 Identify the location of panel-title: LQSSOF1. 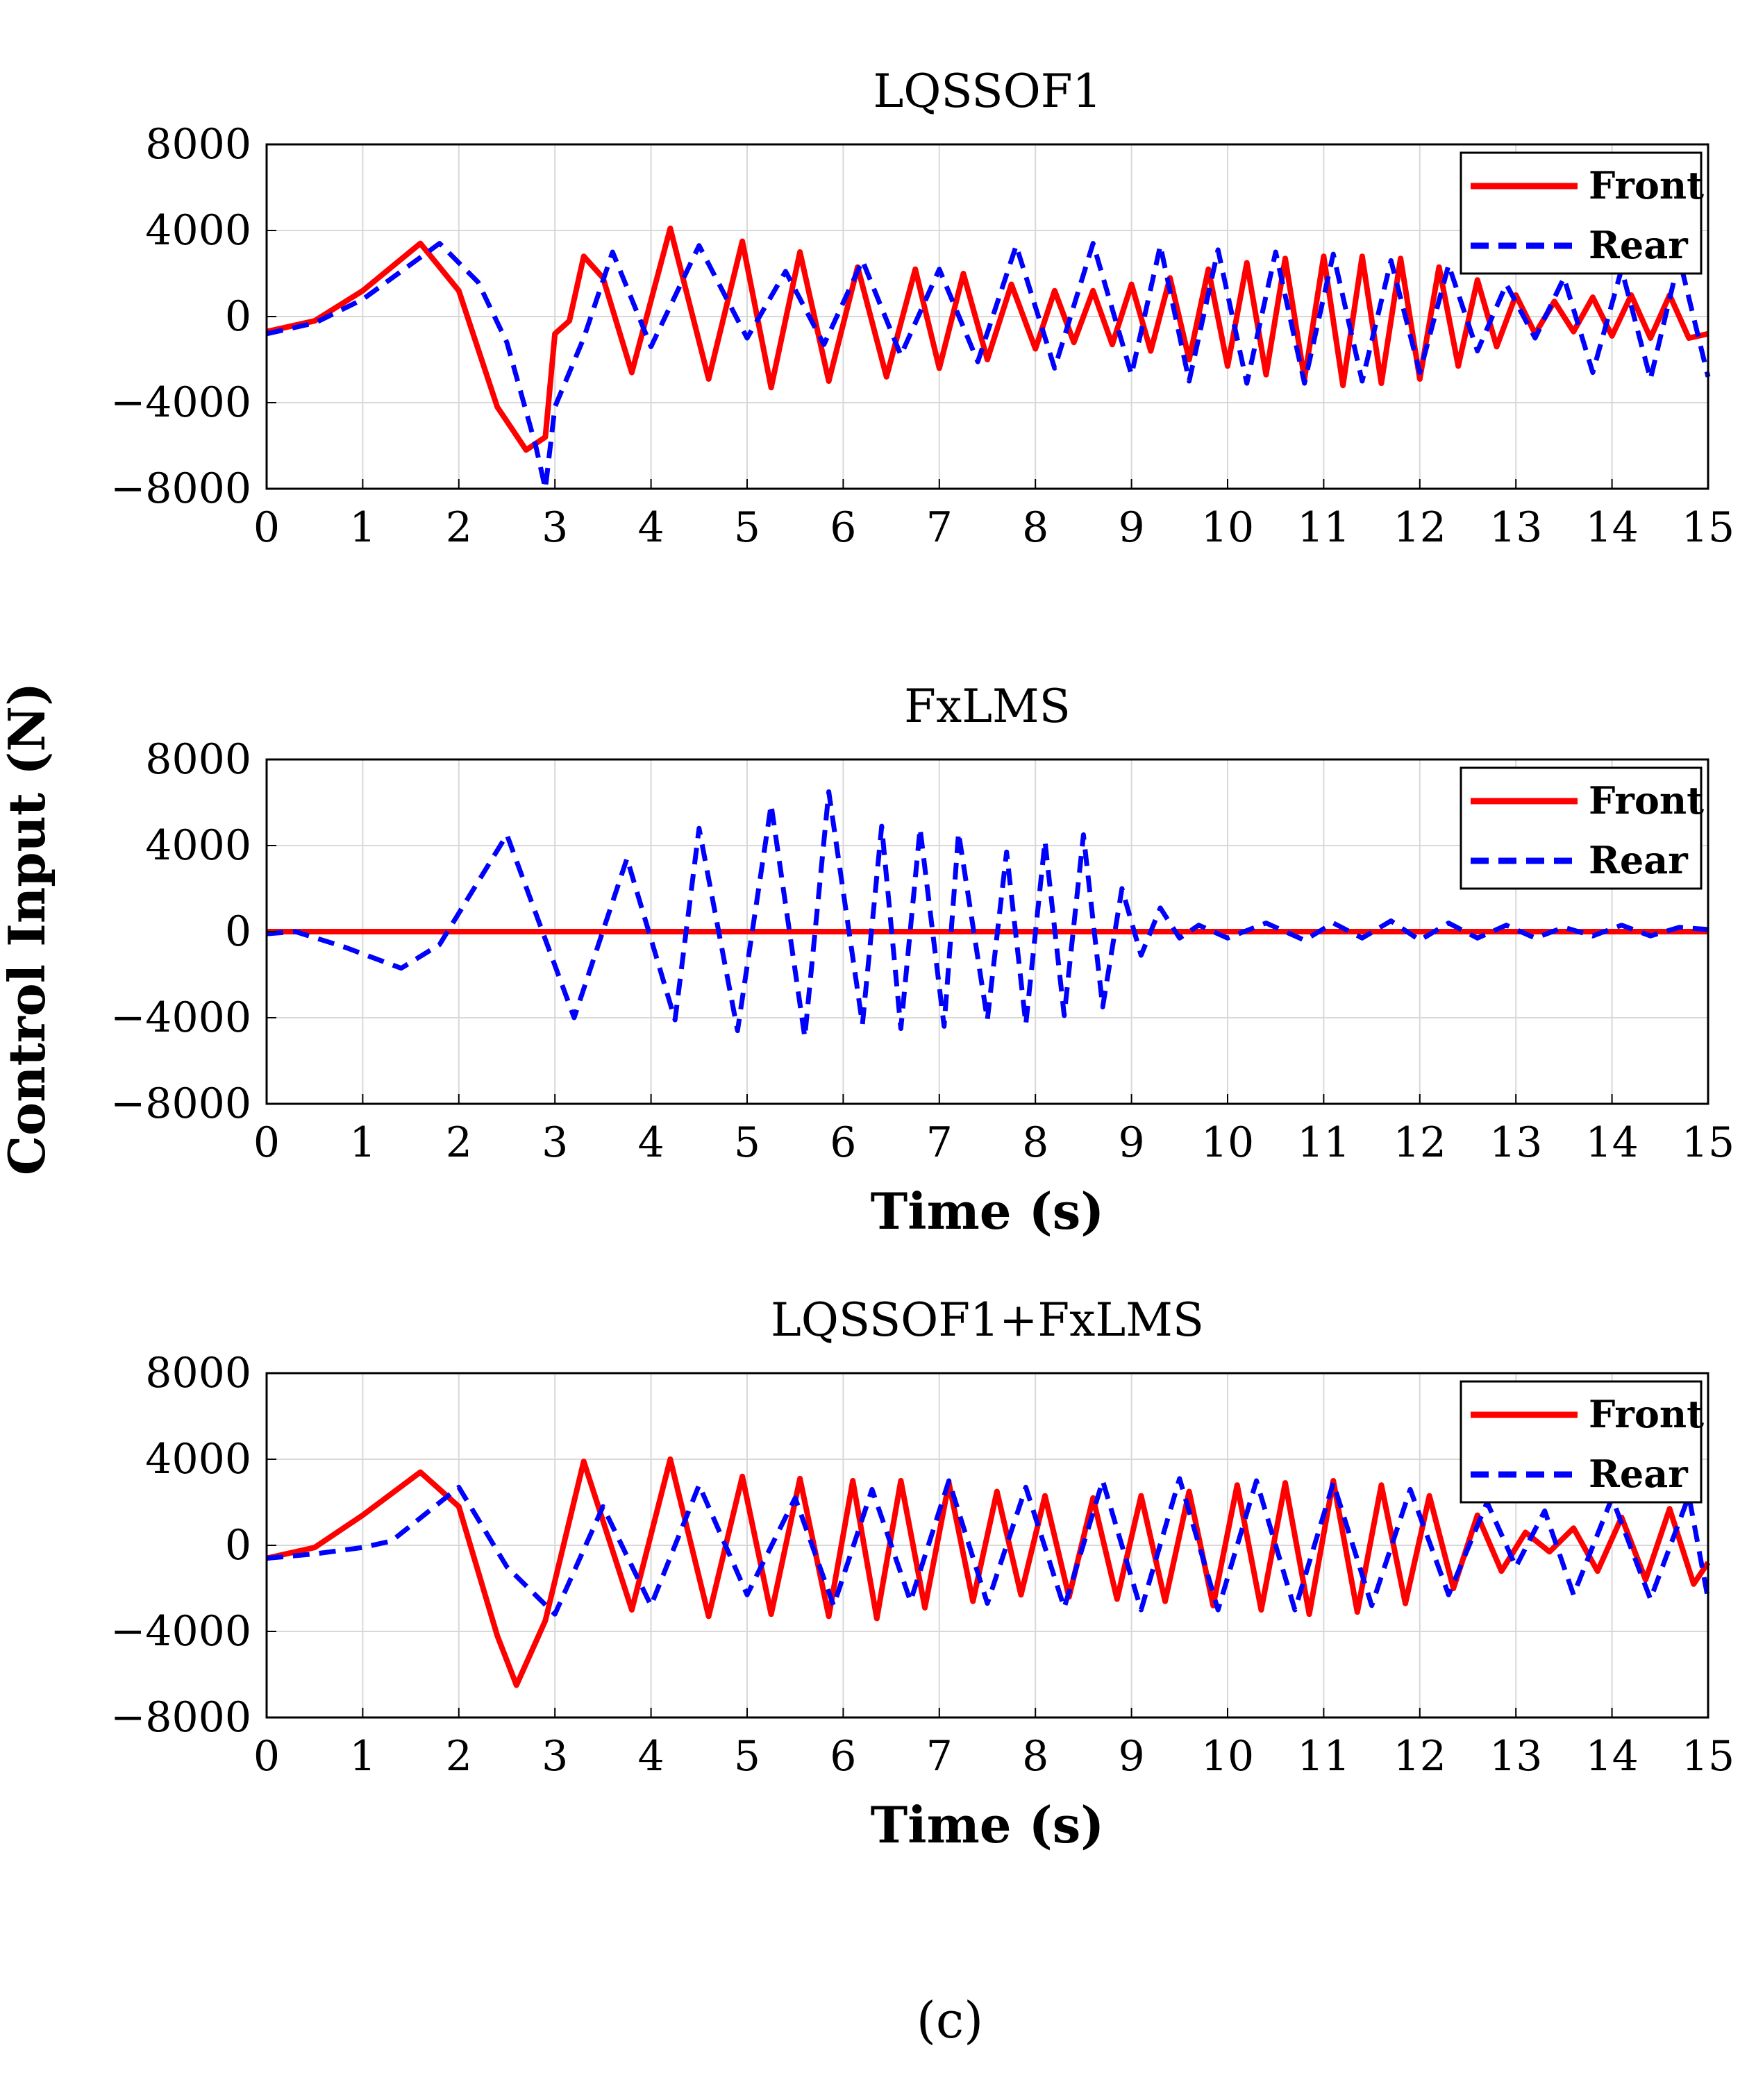
(987, 91).